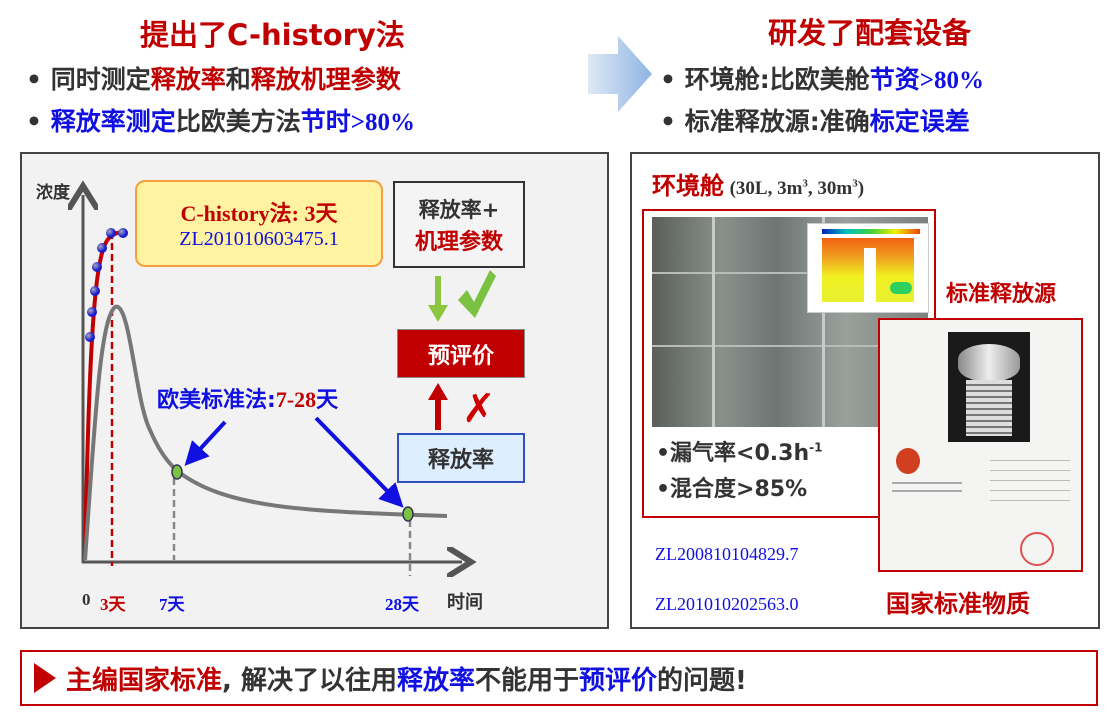  I want to click on conclusion-bar: 主编国家标准, 解决了以往用释放率不能用于预评价的问题!, so click(559, 678).